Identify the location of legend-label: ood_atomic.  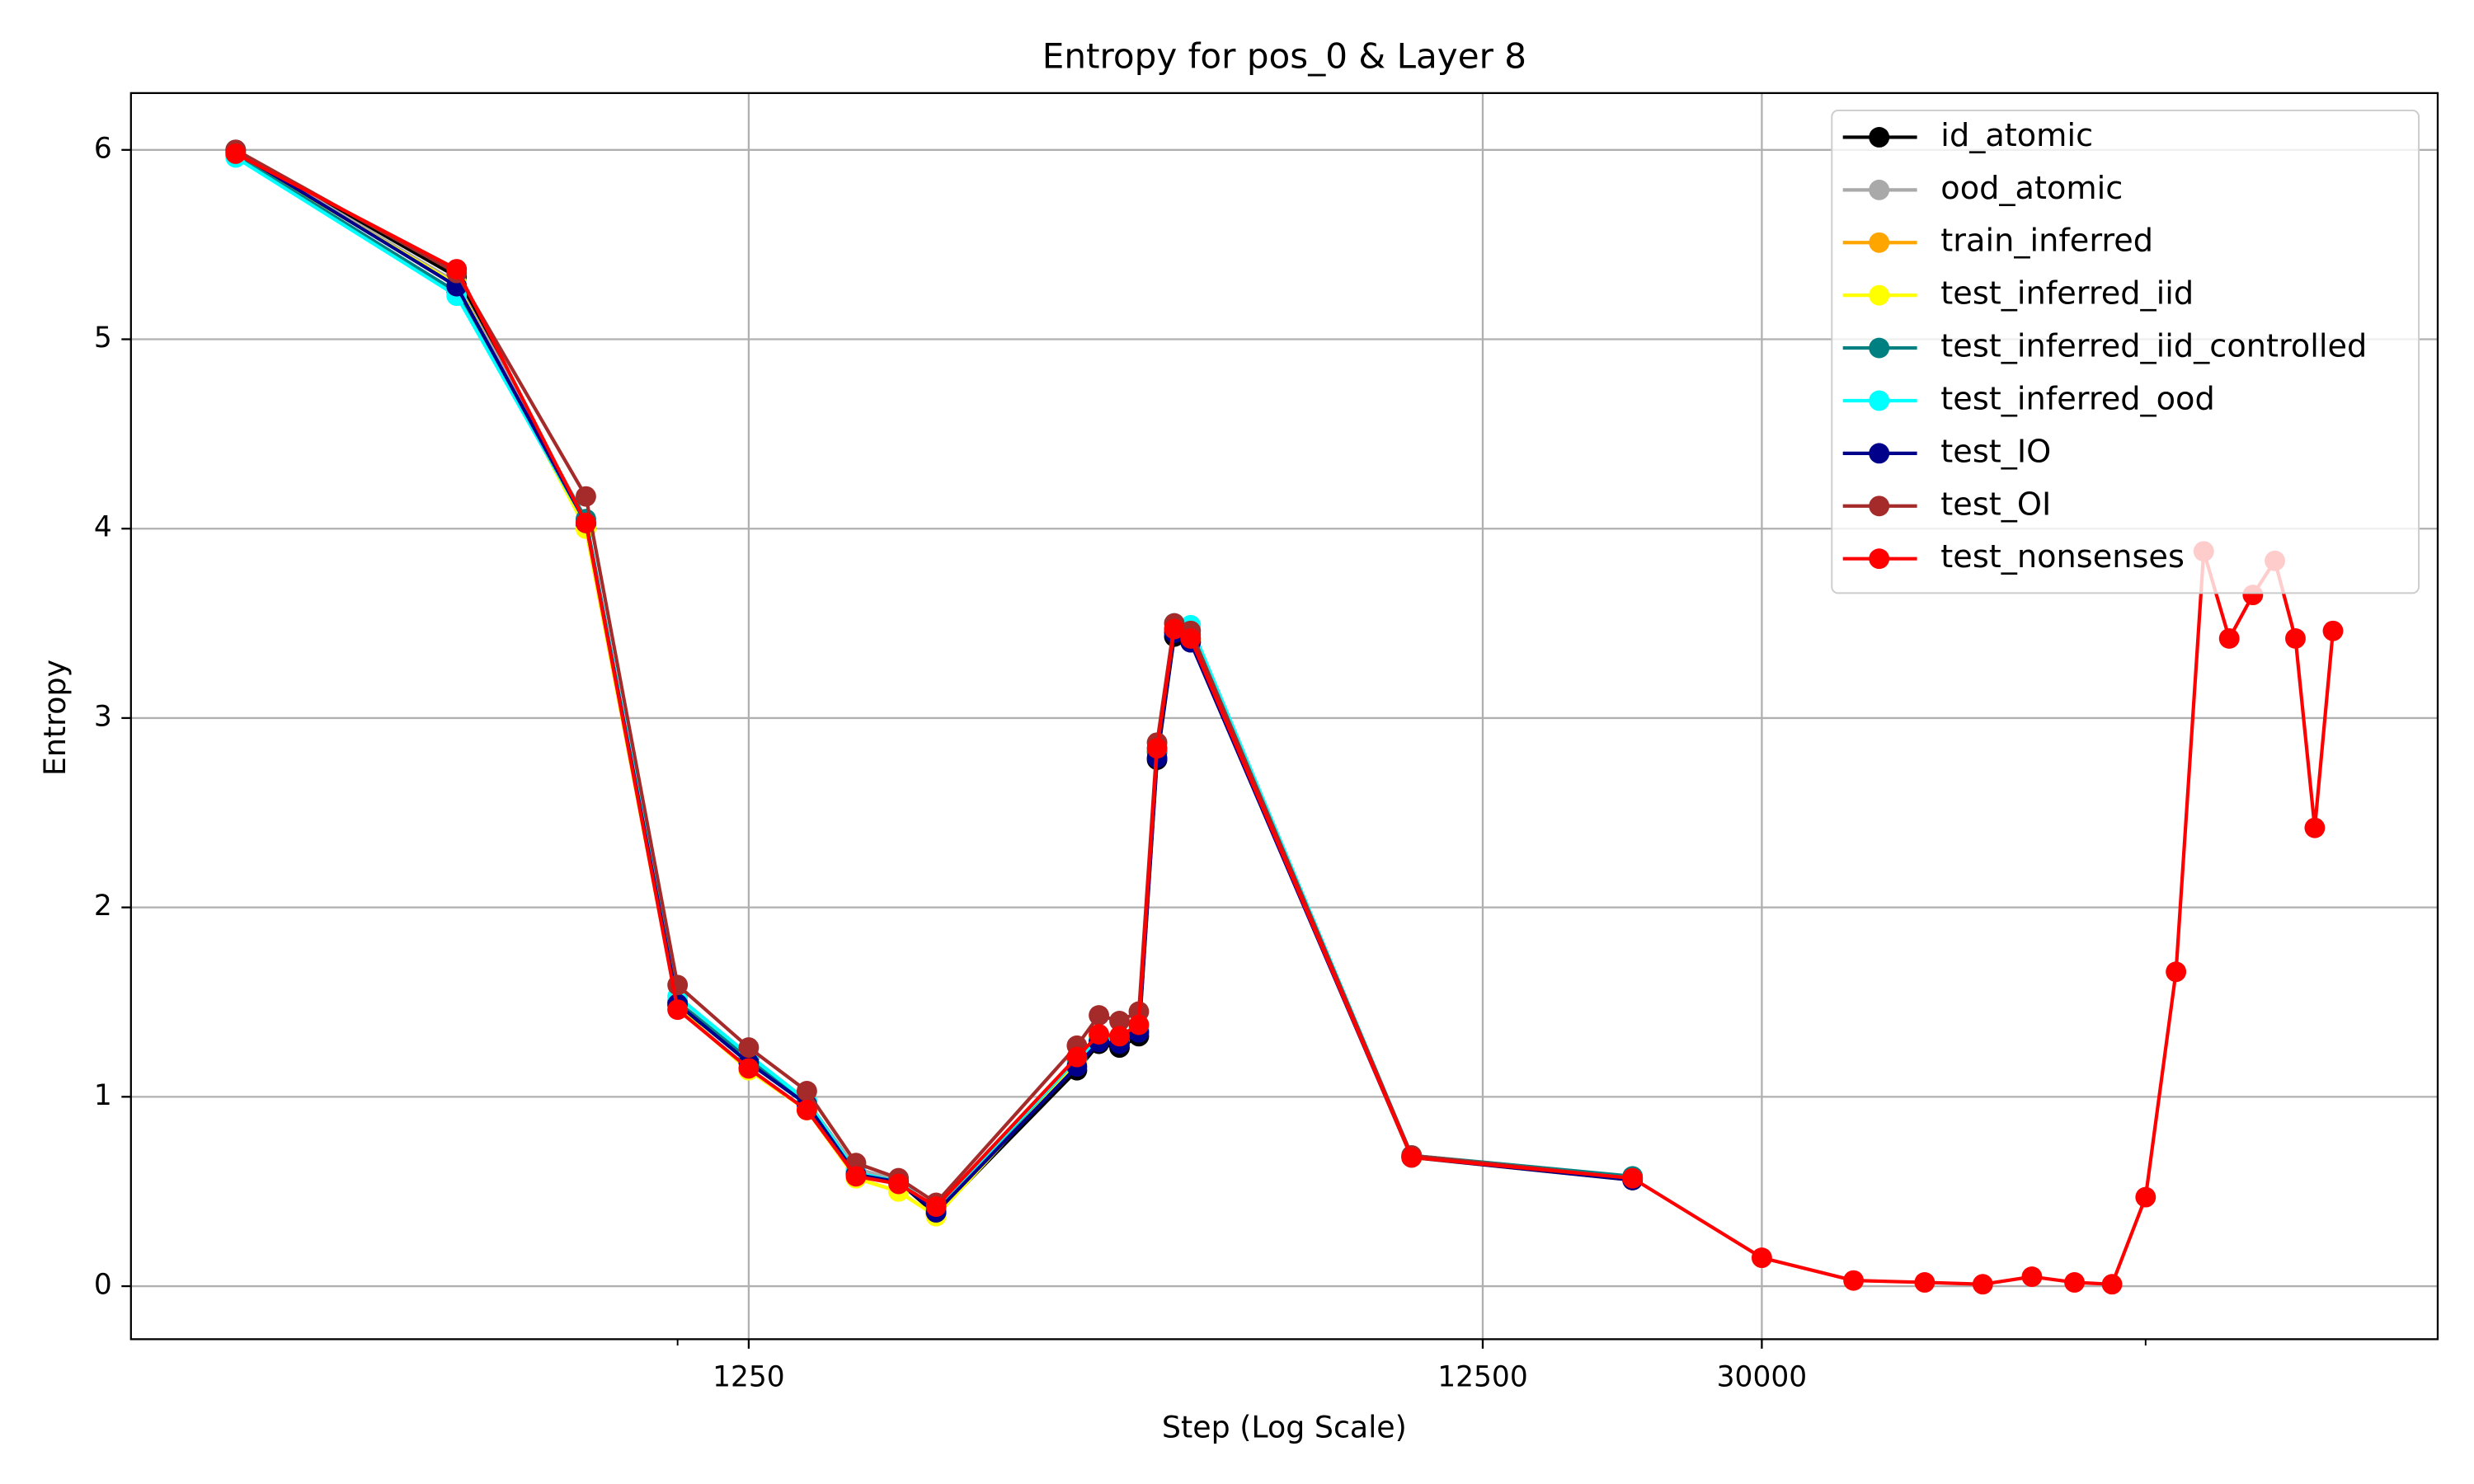
(2031, 188).